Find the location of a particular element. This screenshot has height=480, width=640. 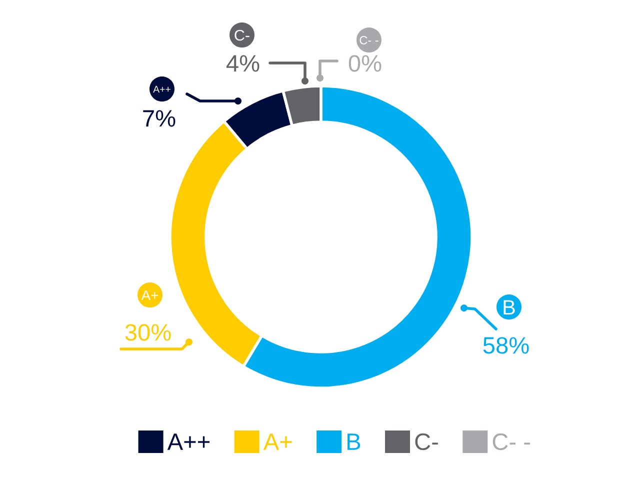

legend-label: C- is located at coordinates (426, 441).